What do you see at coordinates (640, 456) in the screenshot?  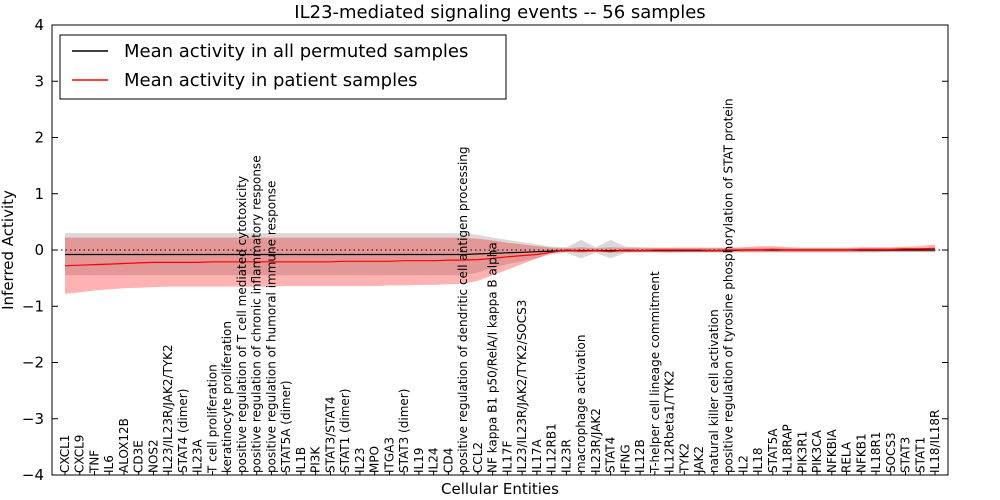 I see `category-label: IL12B` at bounding box center [640, 456].